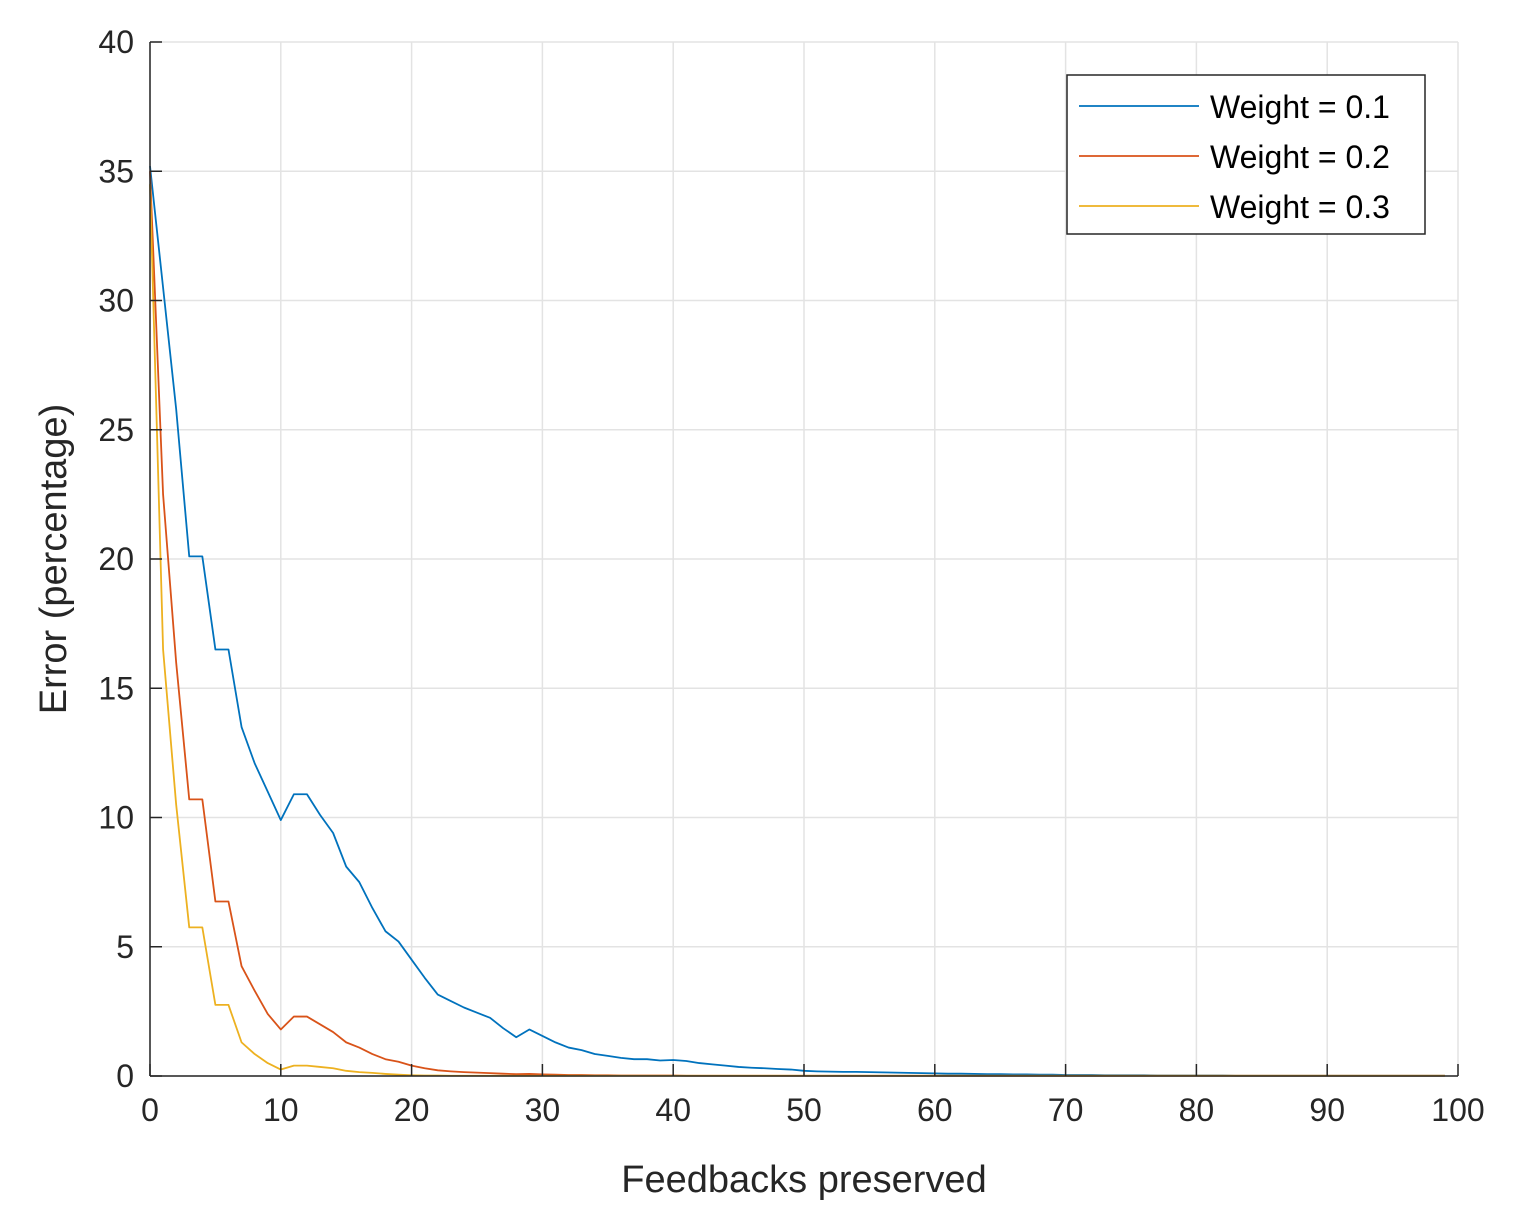 This screenshot has width=1518, height=1217. Describe the element at coordinates (803, 1180) in the screenshot. I see `x-axis-label: Feedbacks preserved` at that location.